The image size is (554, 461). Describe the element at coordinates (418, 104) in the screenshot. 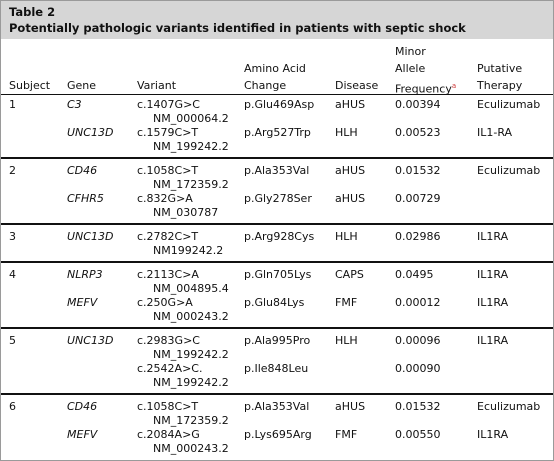

I see `frequency: 0.00394` at that location.